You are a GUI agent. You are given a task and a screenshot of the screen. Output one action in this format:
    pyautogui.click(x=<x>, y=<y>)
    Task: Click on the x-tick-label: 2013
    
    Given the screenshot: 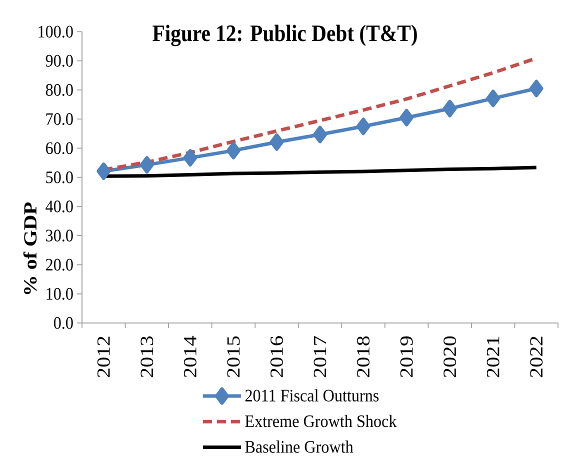 What is the action you would take?
    pyautogui.click(x=147, y=357)
    